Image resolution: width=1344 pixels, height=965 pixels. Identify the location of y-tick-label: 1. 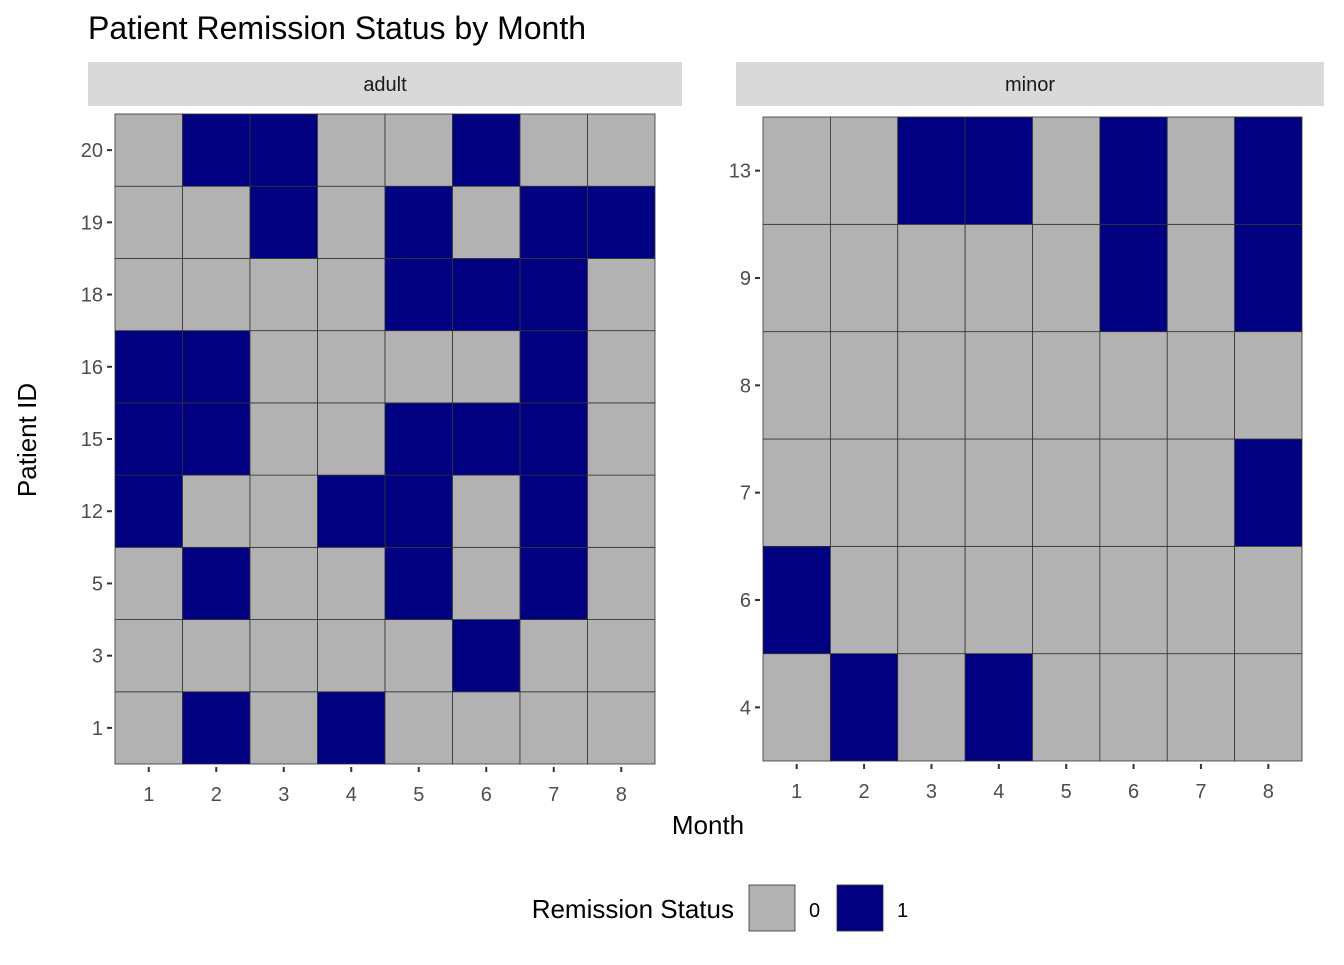
(97, 729).